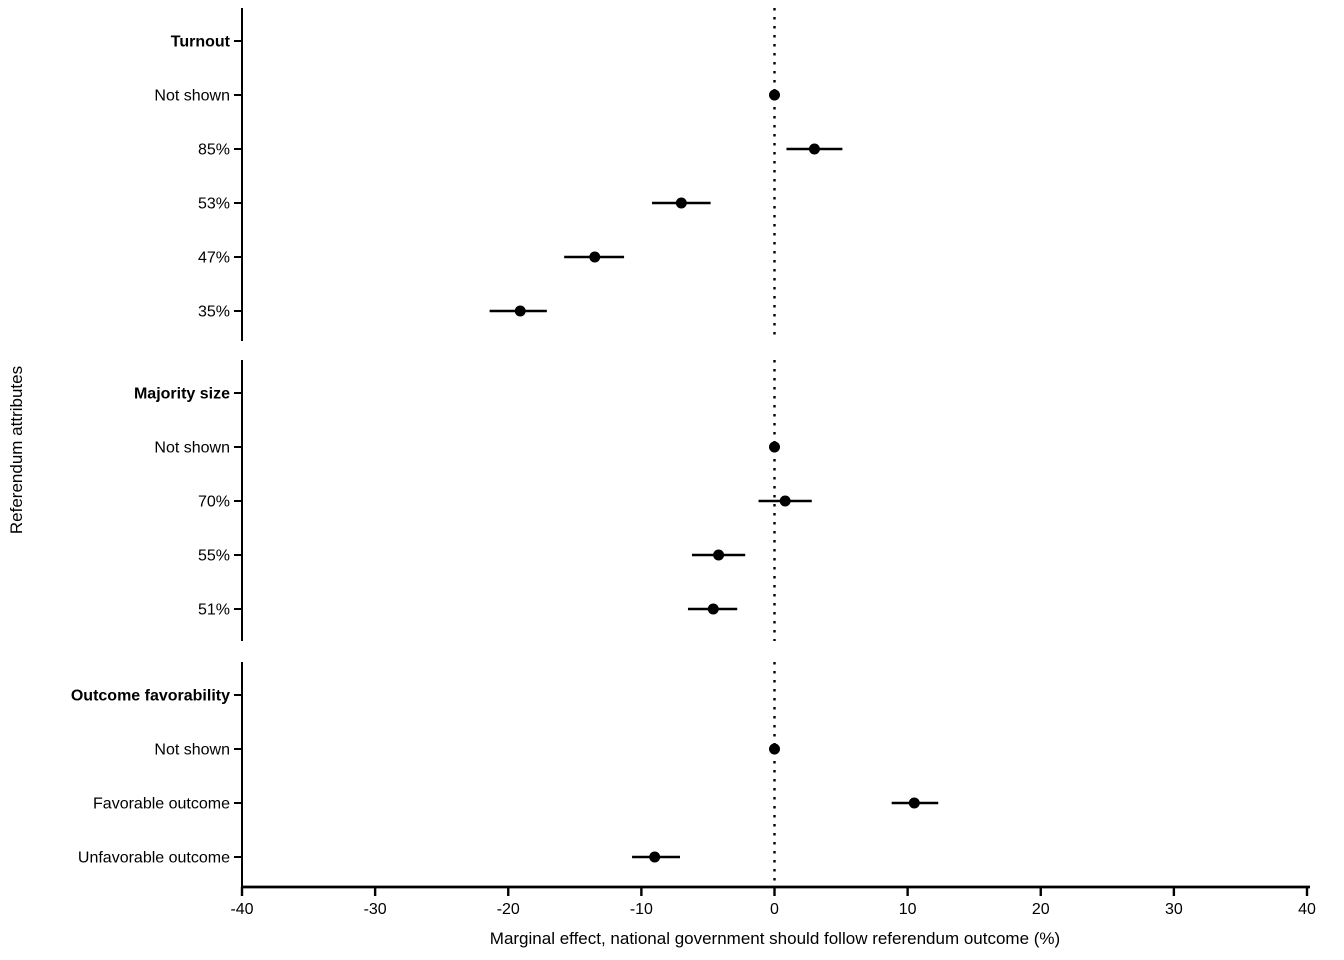 The width and height of the screenshot is (1344, 960). Describe the element at coordinates (182, 394) in the screenshot. I see `group-header-label: Majority size` at that location.